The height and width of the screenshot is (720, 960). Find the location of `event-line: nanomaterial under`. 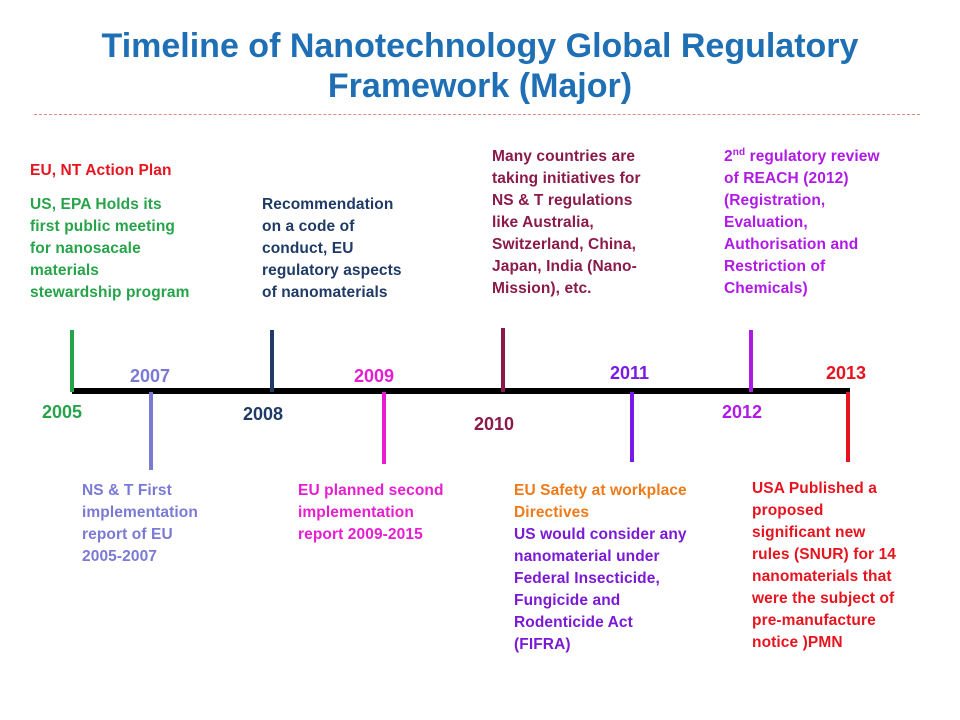

event-line: nanomaterial under is located at coordinates (587, 556).